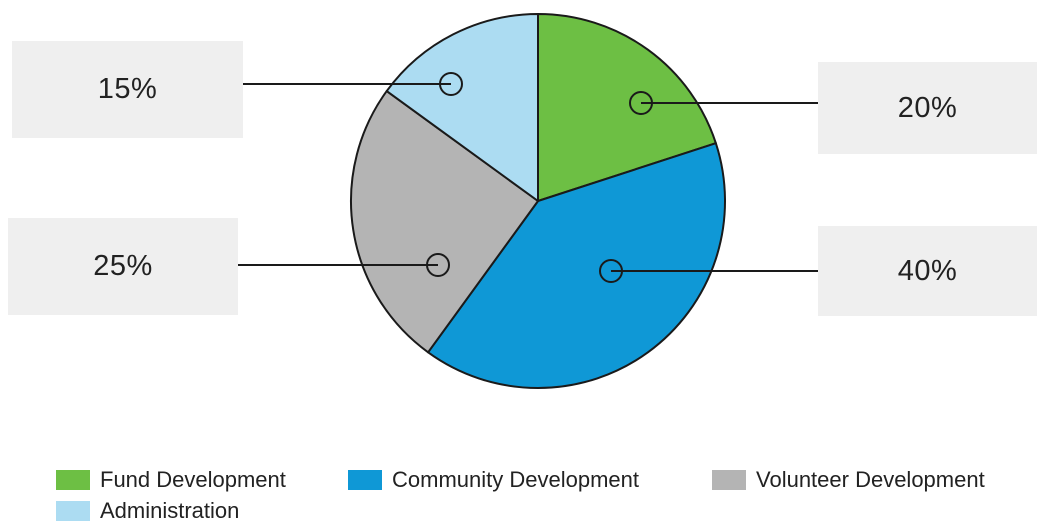 The image size is (1037, 525). Describe the element at coordinates (462, 107) in the screenshot. I see `pie-slice-administration` at that location.